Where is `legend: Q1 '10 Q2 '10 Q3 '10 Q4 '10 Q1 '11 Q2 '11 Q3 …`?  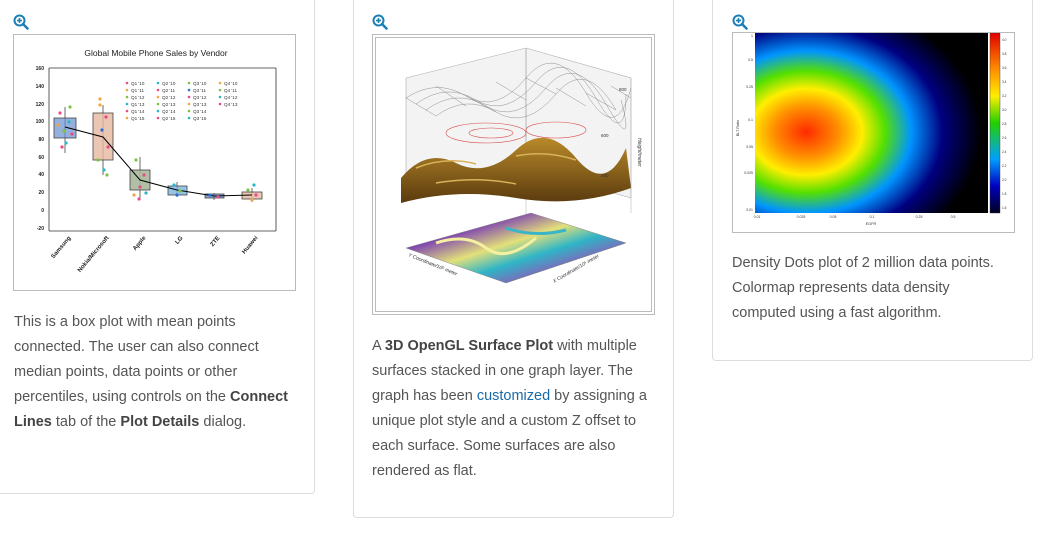
legend: Q1 '10 Q2 '10 Q3 '10 Q4 '10 Q1 '11 Q2 '11 Q3 … is located at coordinates (184, 101).